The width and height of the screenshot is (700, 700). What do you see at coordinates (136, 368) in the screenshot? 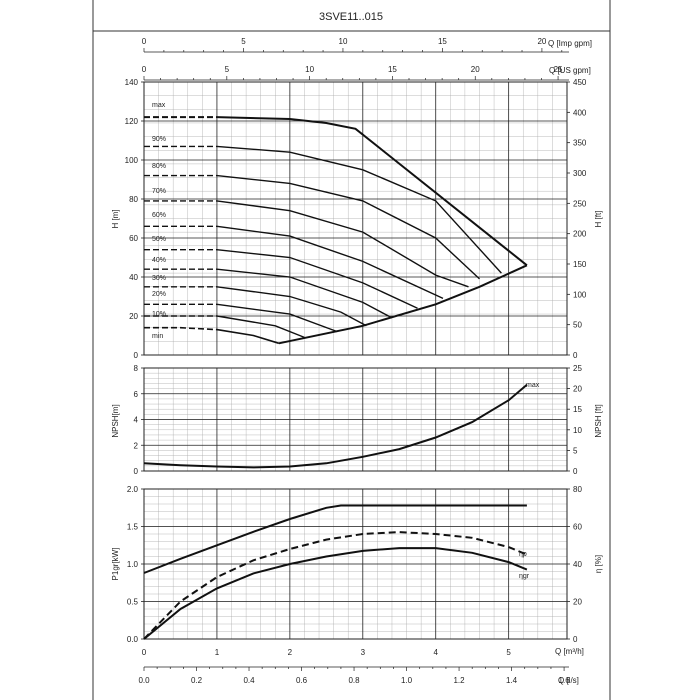
I see `y-tick-label: 8` at bounding box center [136, 368].